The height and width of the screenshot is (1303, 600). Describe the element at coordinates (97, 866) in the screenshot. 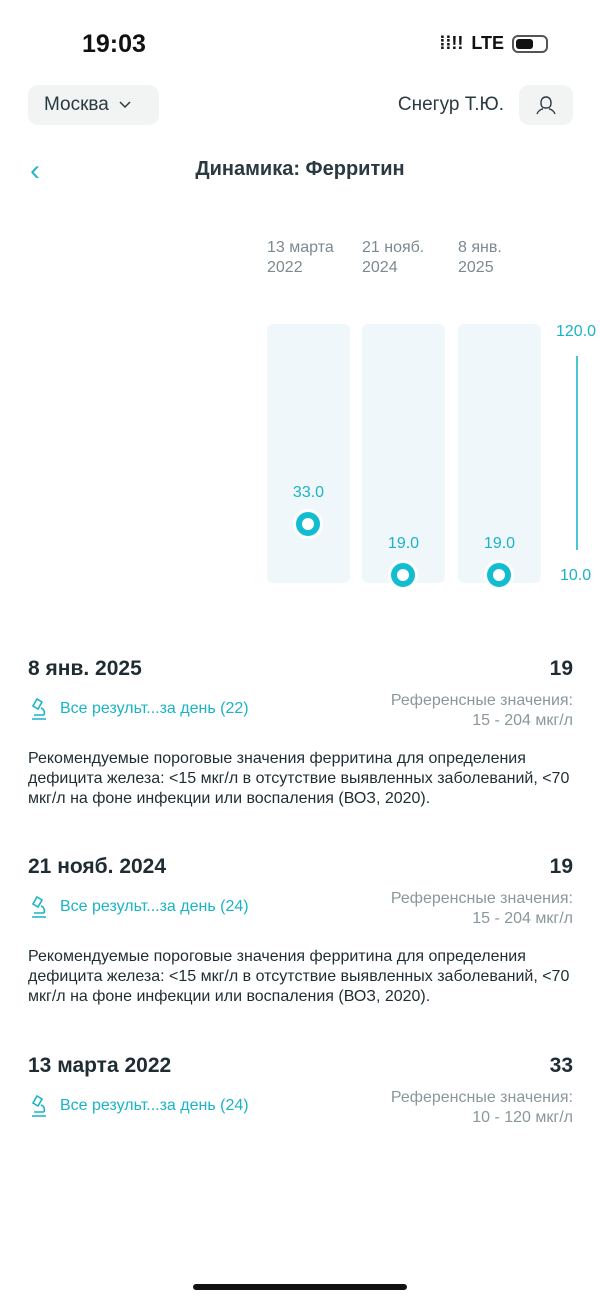

I see `entry-date: 21 нояб. 2024` at that location.